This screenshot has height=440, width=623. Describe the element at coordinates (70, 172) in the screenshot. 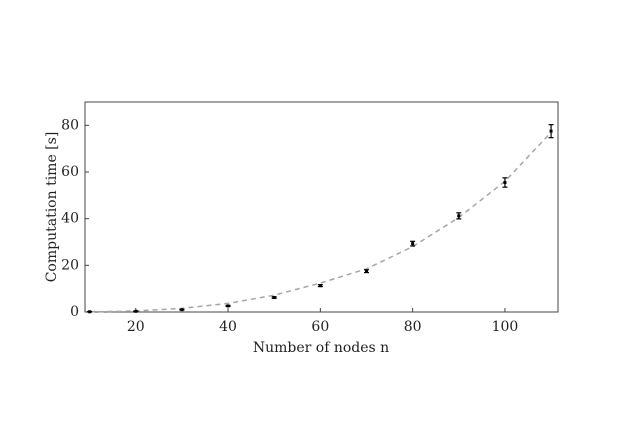

I see `y-tick-label: 60` at that location.